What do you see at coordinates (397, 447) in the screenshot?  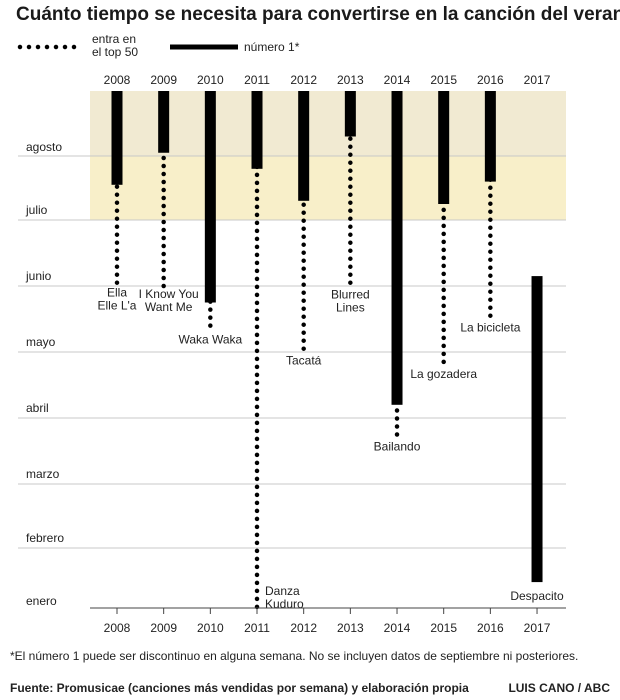 I see `song-label-bailando: Bailando` at bounding box center [397, 447].